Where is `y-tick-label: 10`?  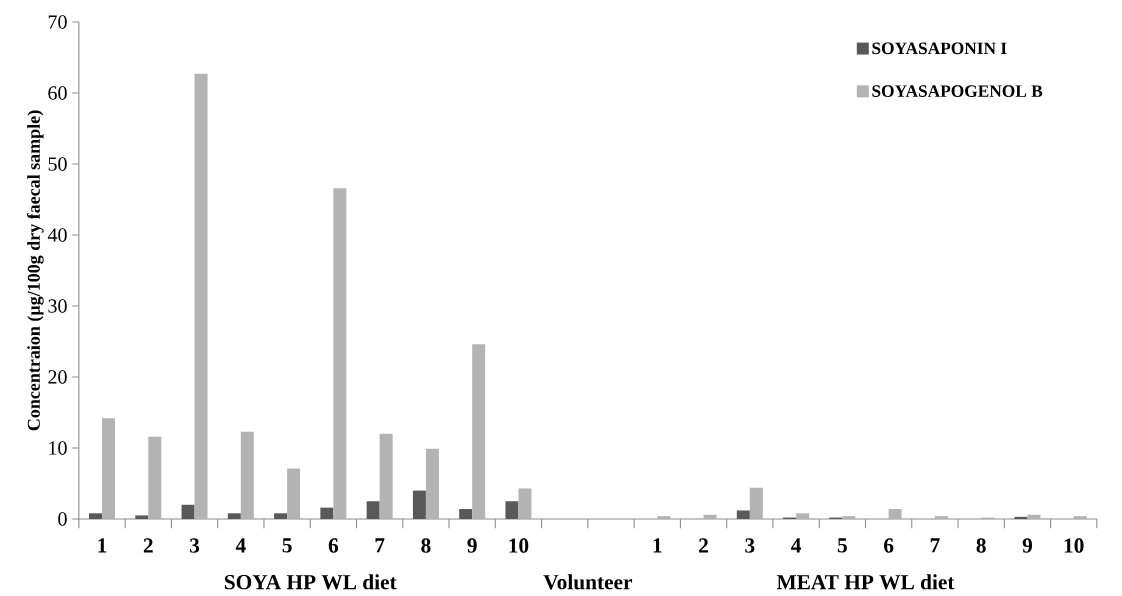
y-tick-label: 10 is located at coordinates (58, 448).